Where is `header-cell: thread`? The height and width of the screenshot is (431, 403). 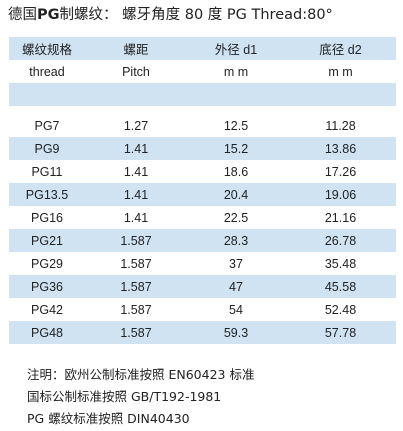
header-cell: thread is located at coordinates (47, 71).